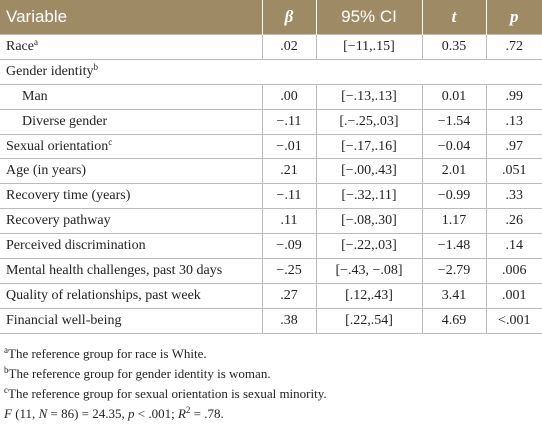  Describe the element at coordinates (369, 246) in the screenshot. I see `ci-text: [−.22,.03]` at that location.